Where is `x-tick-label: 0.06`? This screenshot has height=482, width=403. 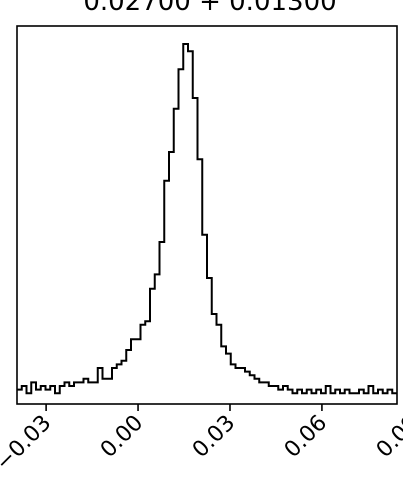 x-tick-label: 0.06 is located at coordinates (306, 437).